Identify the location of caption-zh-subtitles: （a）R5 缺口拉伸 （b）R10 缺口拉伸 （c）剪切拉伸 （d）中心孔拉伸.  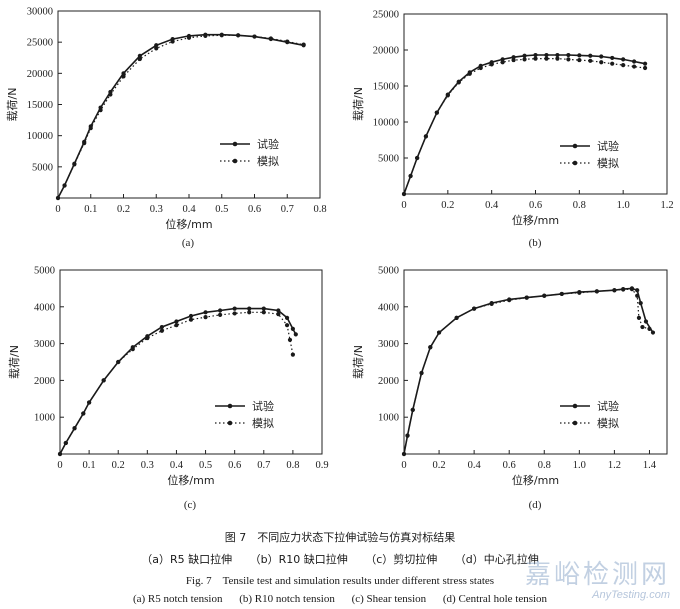
(340, 559).